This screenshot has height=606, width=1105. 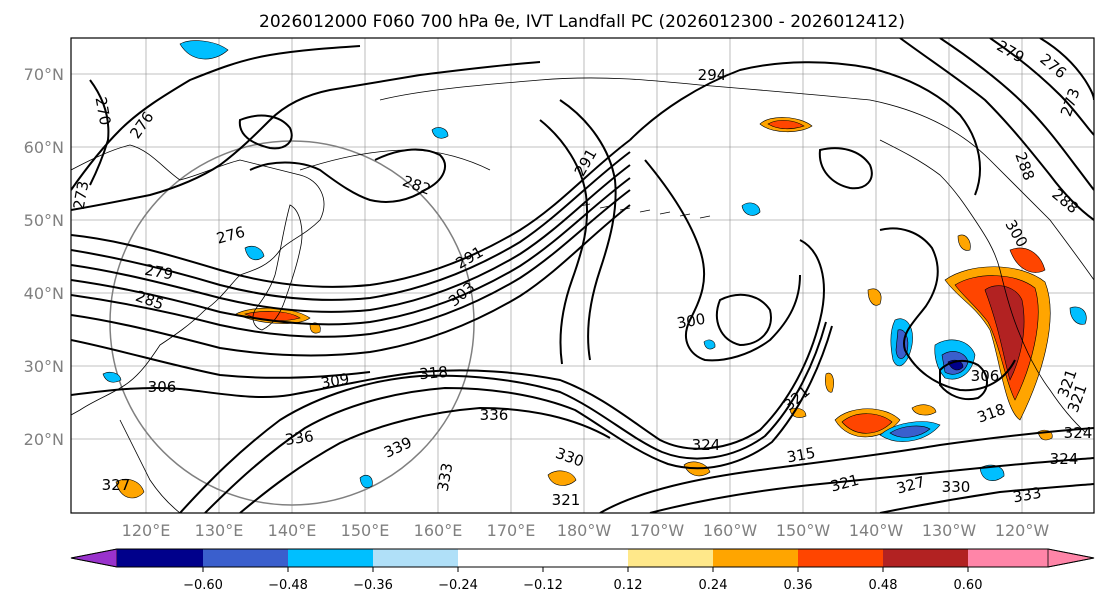 I want to click on lon-label: 130°W, so click(x=949, y=530).